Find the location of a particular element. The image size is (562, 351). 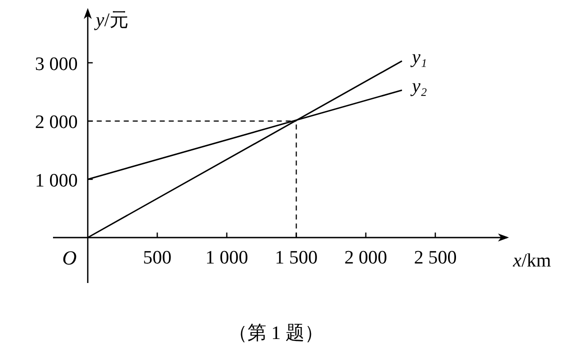

x-tick-label: 2 000 is located at coordinates (366, 258).